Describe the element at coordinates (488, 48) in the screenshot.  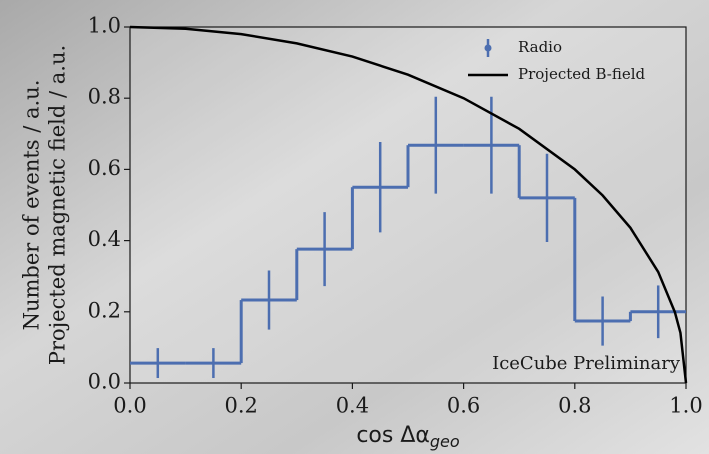
I see `legend-swatch-dot` at that location.